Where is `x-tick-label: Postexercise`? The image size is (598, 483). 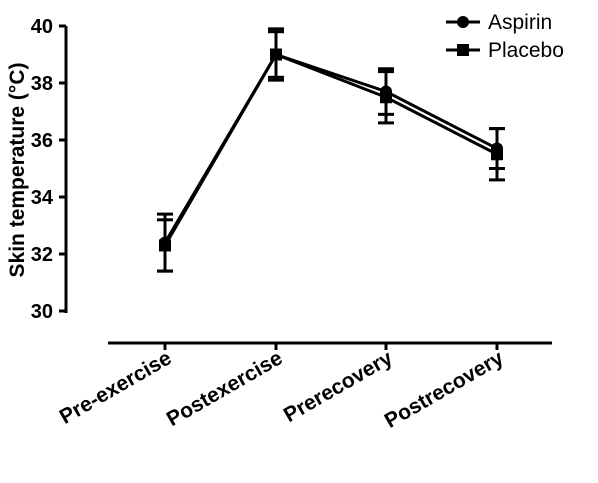 x-tick-label: Postexercise is located at coordinates (225, 388).